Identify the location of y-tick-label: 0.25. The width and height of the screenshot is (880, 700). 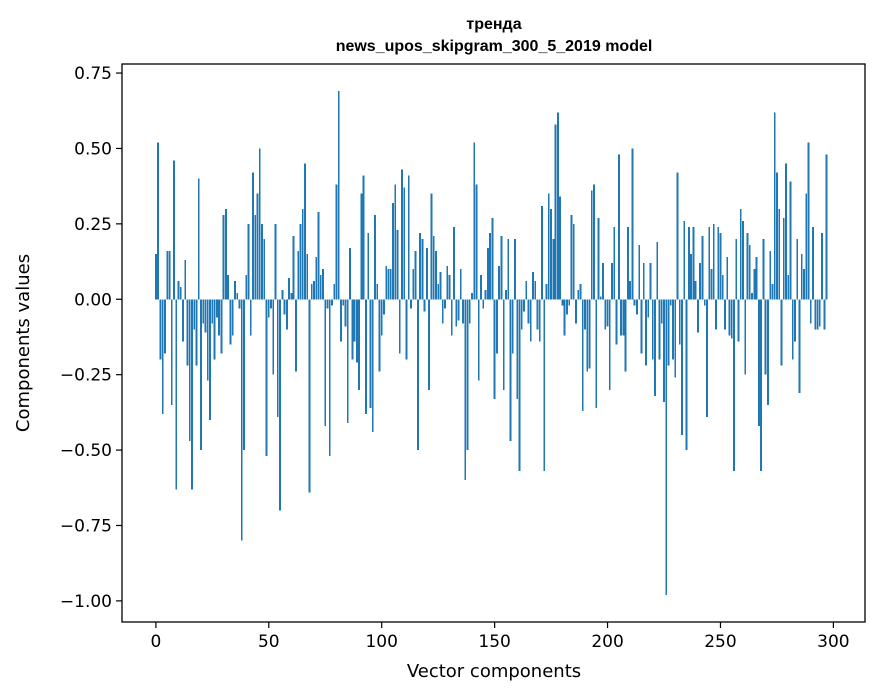
(93, 225).